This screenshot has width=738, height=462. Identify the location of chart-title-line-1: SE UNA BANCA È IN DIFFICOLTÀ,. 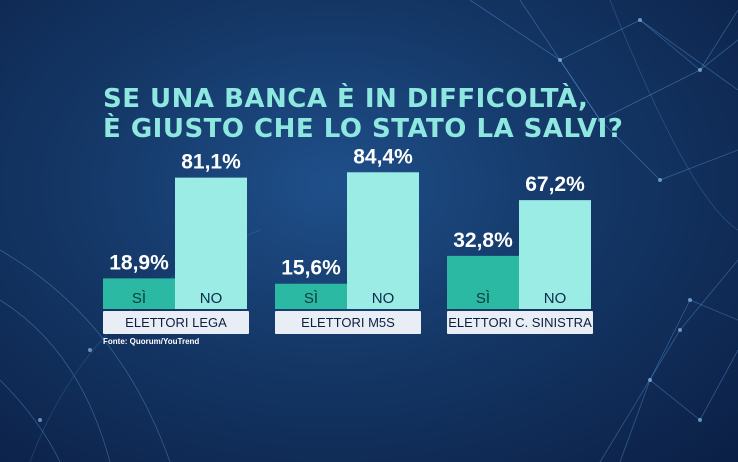
(346, 99).